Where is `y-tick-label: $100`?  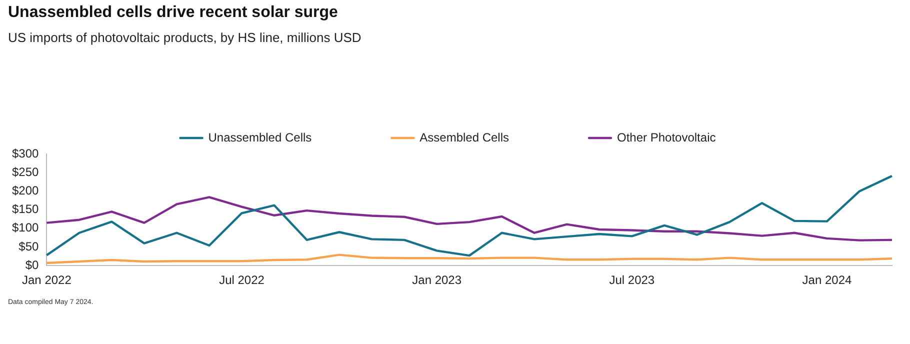
y-tick-label: $100 is located at coordinates (26, 227).